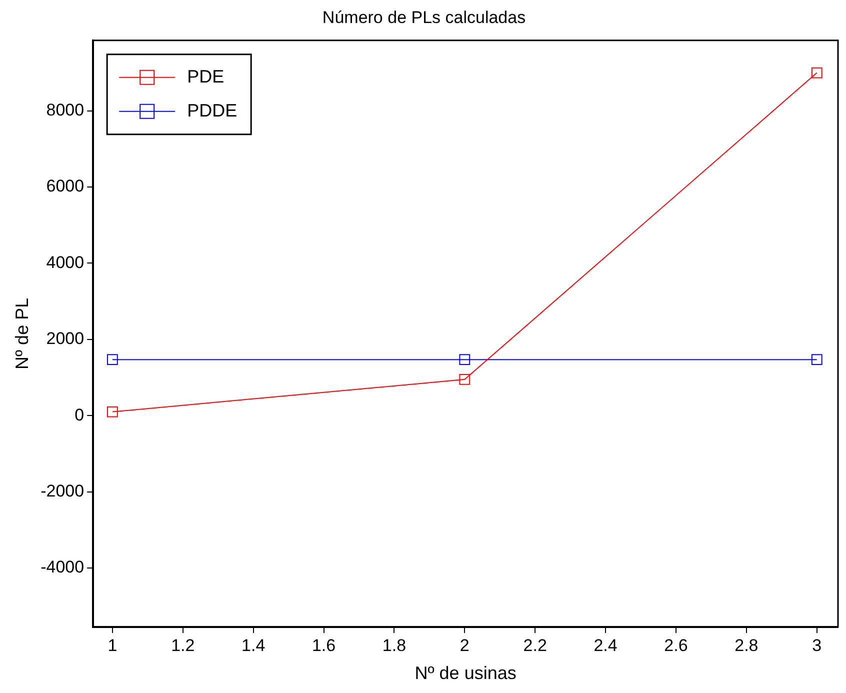  I want to click on x-tick-label: 3, so click(817, 645).